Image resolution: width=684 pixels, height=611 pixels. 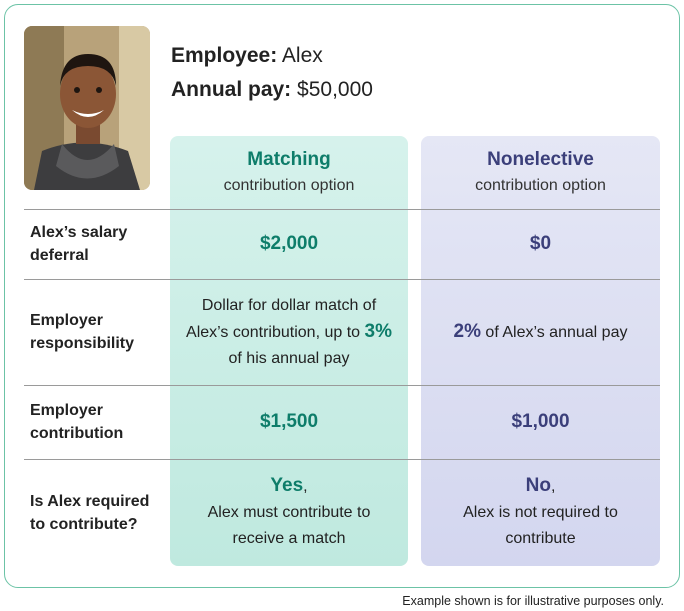 I want to click on employee: Employee: Alex, so click(x=247, y=56).